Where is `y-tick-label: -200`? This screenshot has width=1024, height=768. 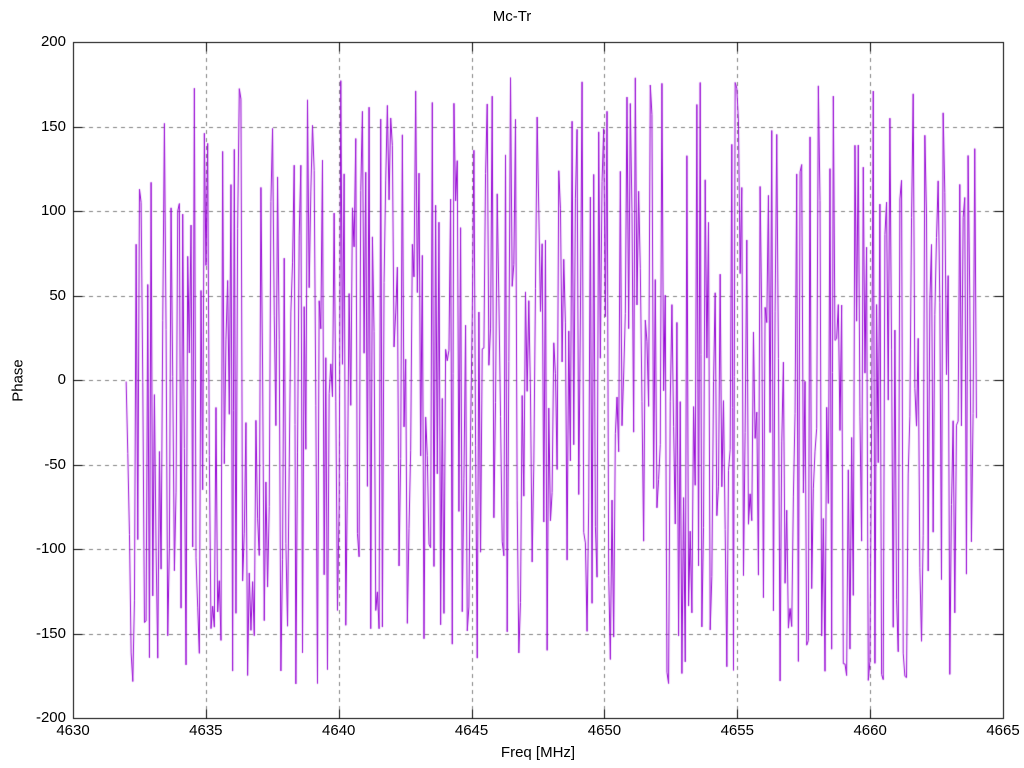
y-tick-label: -200 is located at coordinates (50, 717).